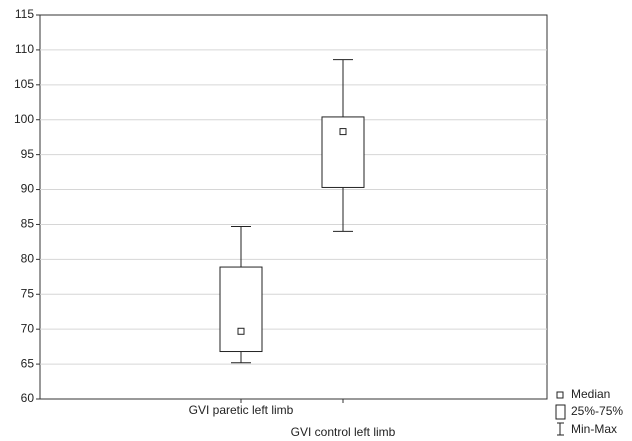 This screenshot has width=632, height=441. What do you see at coordinates (241, 410) in the screenshot?
I see `x-tick-label: GVI paretic left limb` at bounding box center [241, 410].